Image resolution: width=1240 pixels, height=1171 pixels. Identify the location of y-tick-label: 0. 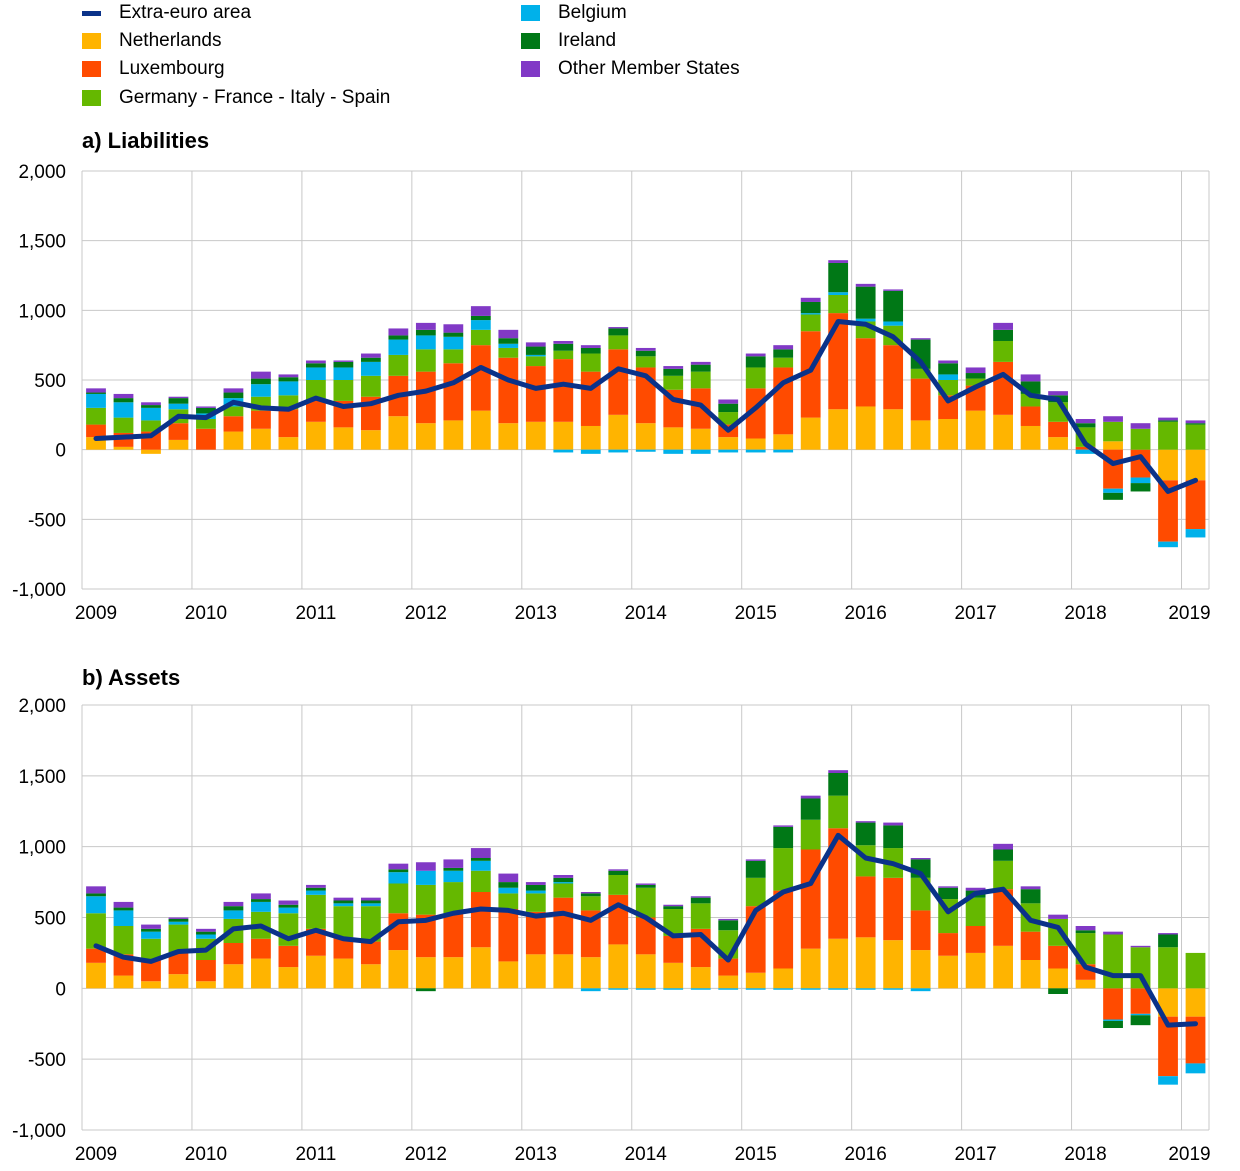
(60, 451).